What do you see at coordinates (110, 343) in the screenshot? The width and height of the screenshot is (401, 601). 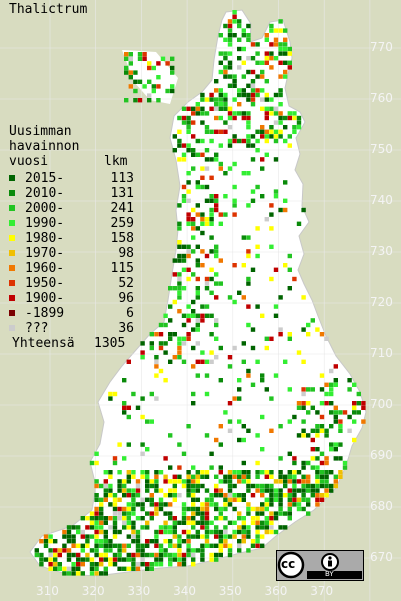 I see `legend-total-count: 1305` at bounding box center [110, 343].